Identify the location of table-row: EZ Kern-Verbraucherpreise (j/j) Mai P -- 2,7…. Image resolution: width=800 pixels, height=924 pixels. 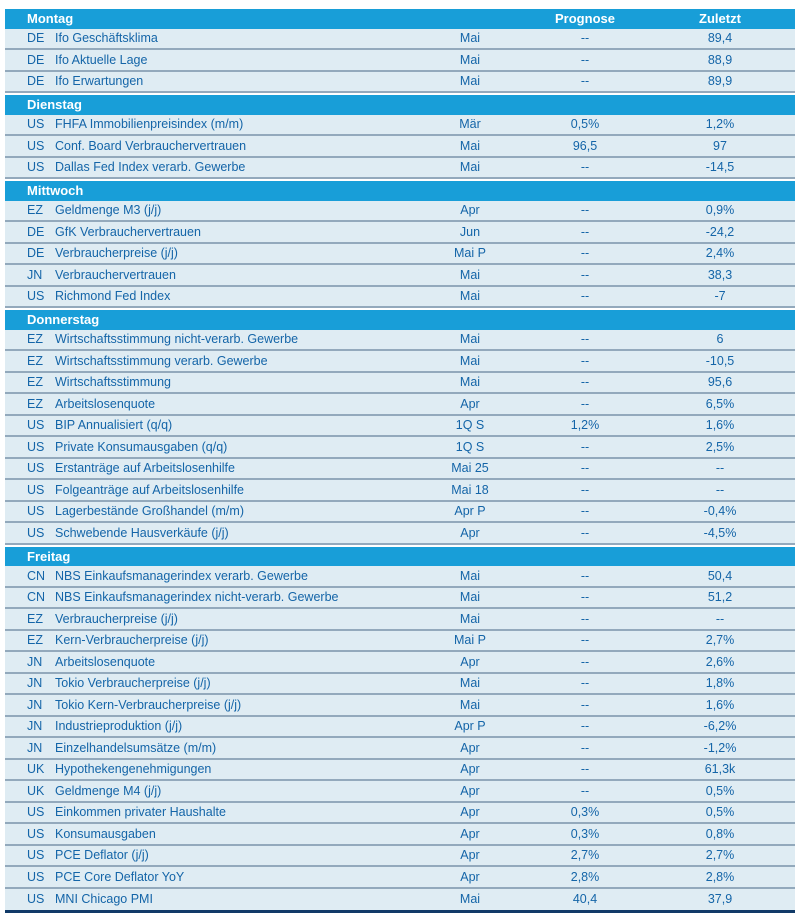
(400, 641).